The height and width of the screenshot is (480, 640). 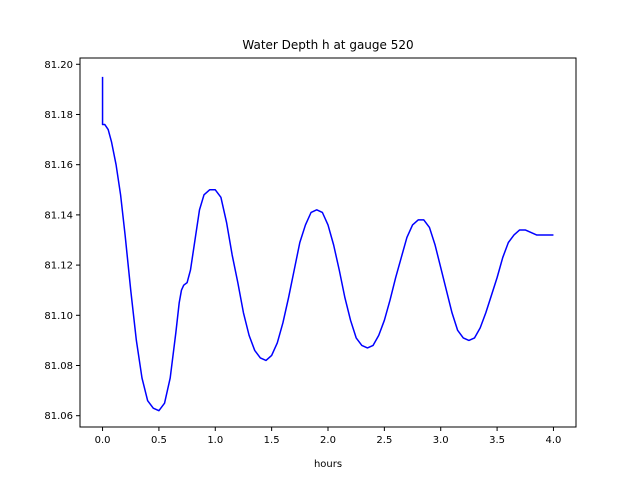 What do you see at coordinates (328, 464) in the screenshot?
I see `x-axis-label: hours` at bounding box center [328, 464].